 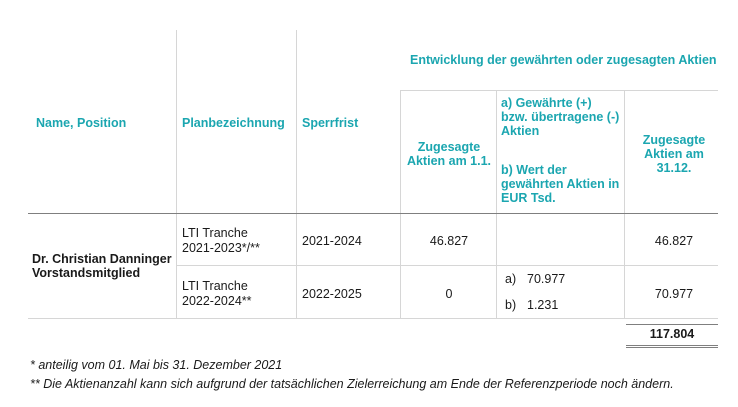 What do you see at coordinates (86, 273) in the screenshot?
I see `person-position: Vorstandsmitglied` at bounding box center [86, 273].